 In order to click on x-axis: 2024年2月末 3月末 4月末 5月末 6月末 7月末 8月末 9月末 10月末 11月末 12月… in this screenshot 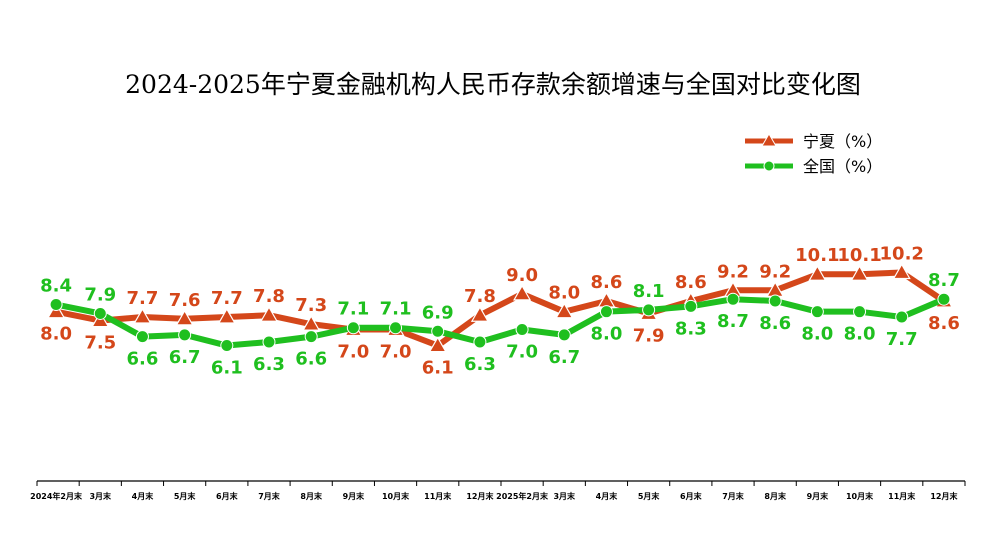, I will do `click(498, 490)`.